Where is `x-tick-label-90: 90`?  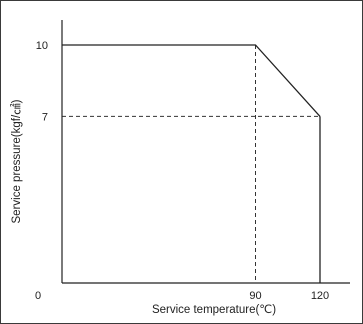
x-tick-label-90: 90 is located at coordinates (255, 296).